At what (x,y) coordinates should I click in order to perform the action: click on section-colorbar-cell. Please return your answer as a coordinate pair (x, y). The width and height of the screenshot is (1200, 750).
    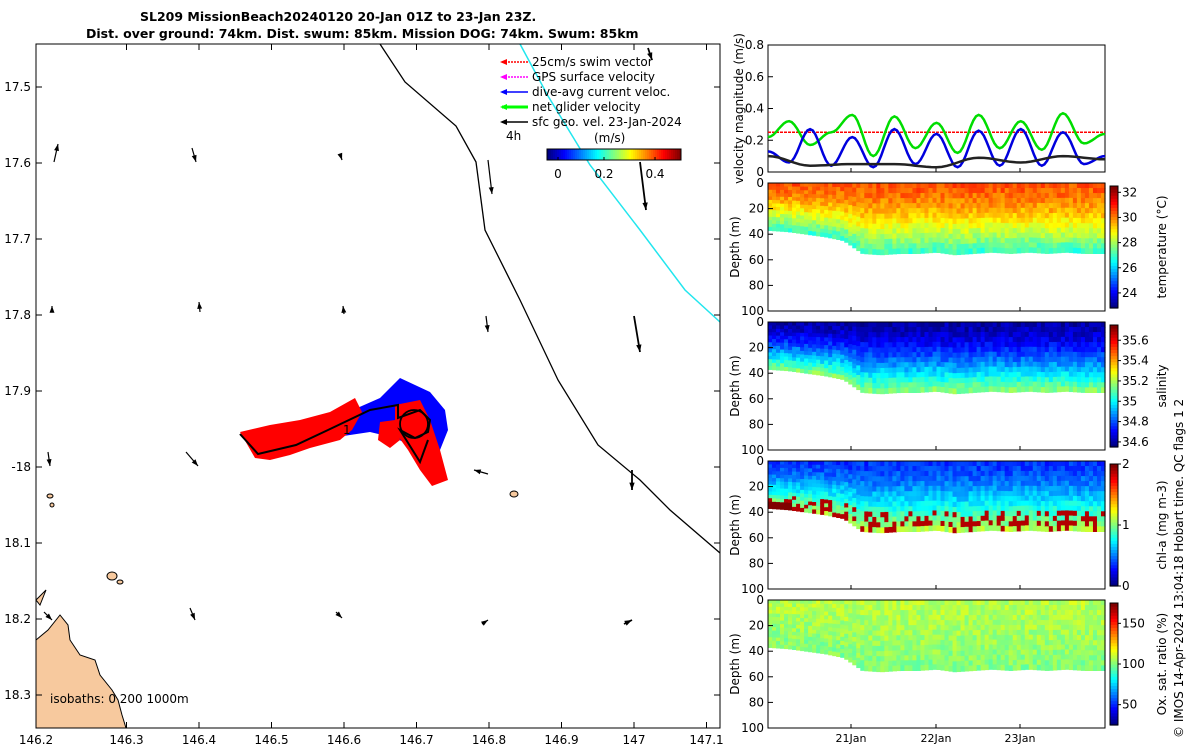
    Looking at the image, I should click on (1114, 478).